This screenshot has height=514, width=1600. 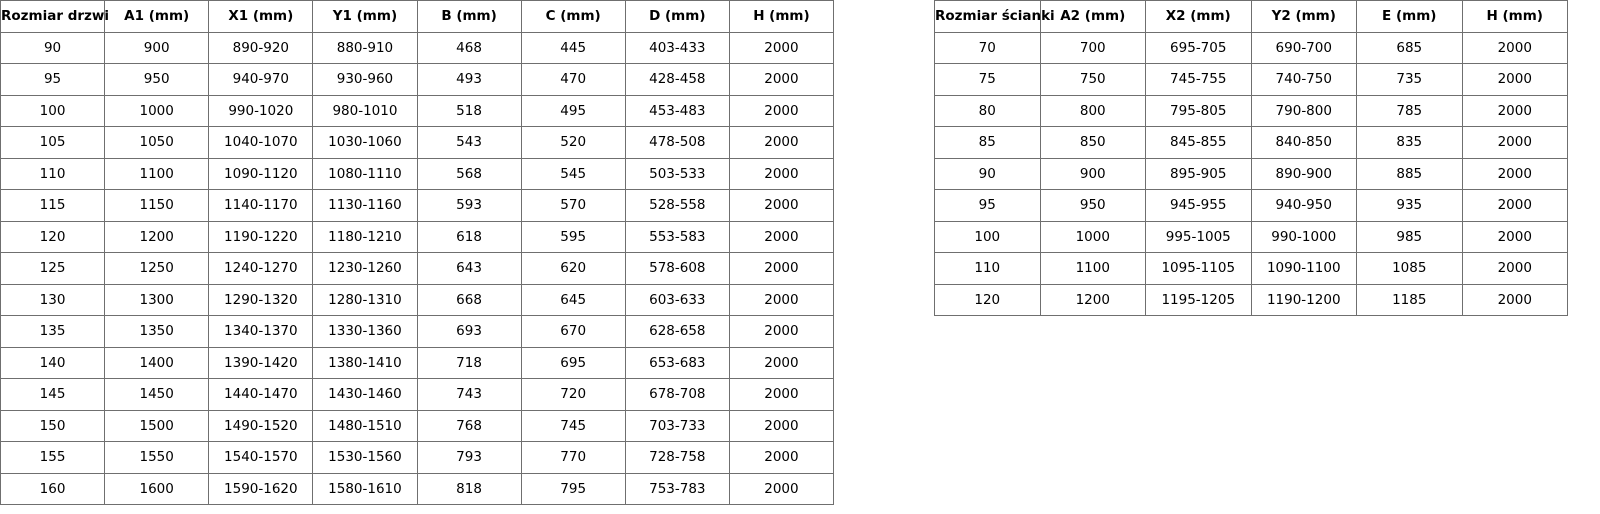 I want to click on table-cell: 1080-1110, so click(x=365, y=173).